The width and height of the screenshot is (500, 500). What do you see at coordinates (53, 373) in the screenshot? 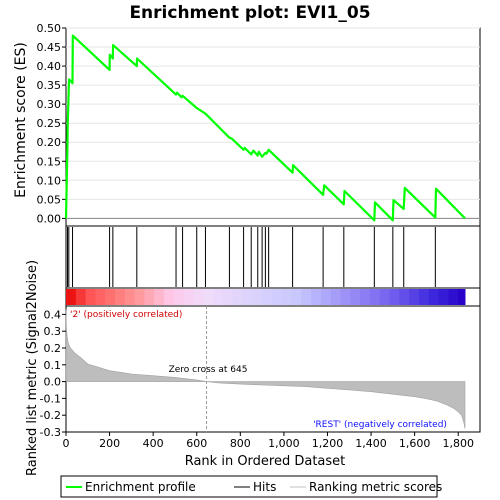
I see `metric-y-ticks: -0.3 -0.2 -0.1 0.0 0.1 0.2 0.3 0.4` at bounding box center [53, 373].